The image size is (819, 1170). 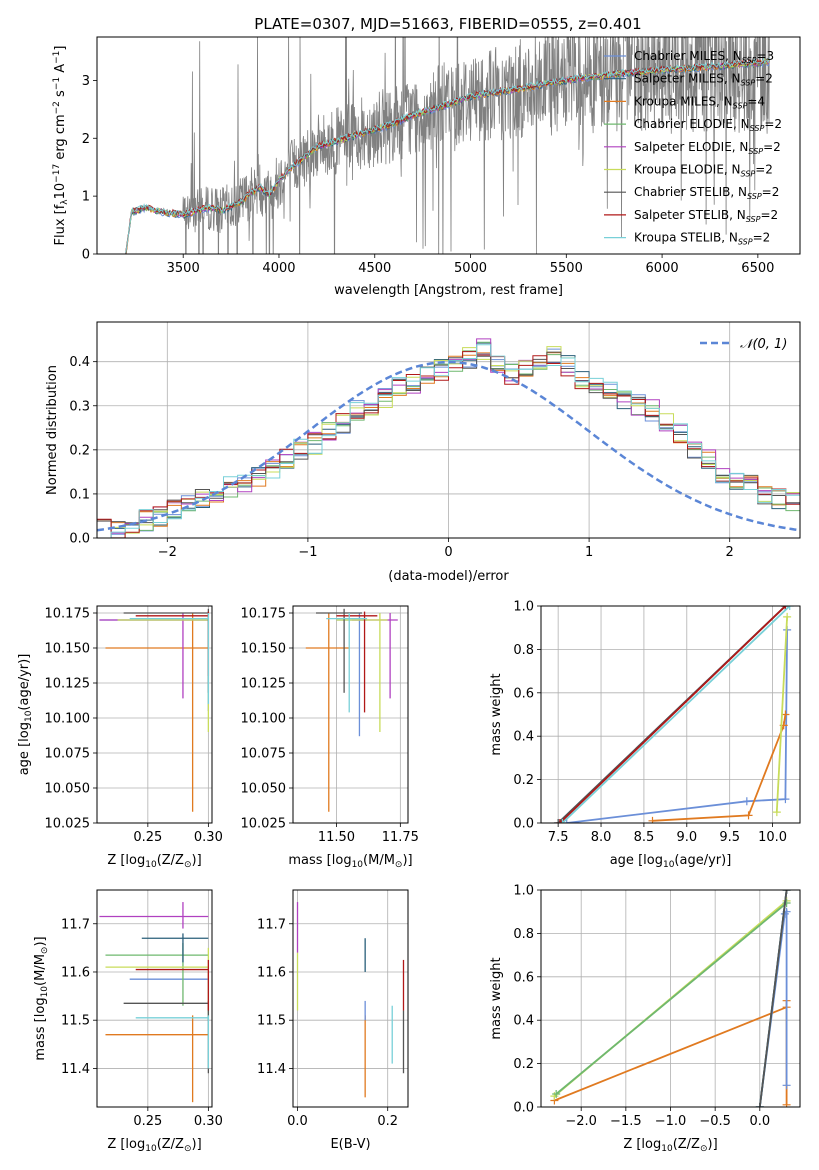 I want to click on y-tick-label: 11.6, so click(x=75, y=972).